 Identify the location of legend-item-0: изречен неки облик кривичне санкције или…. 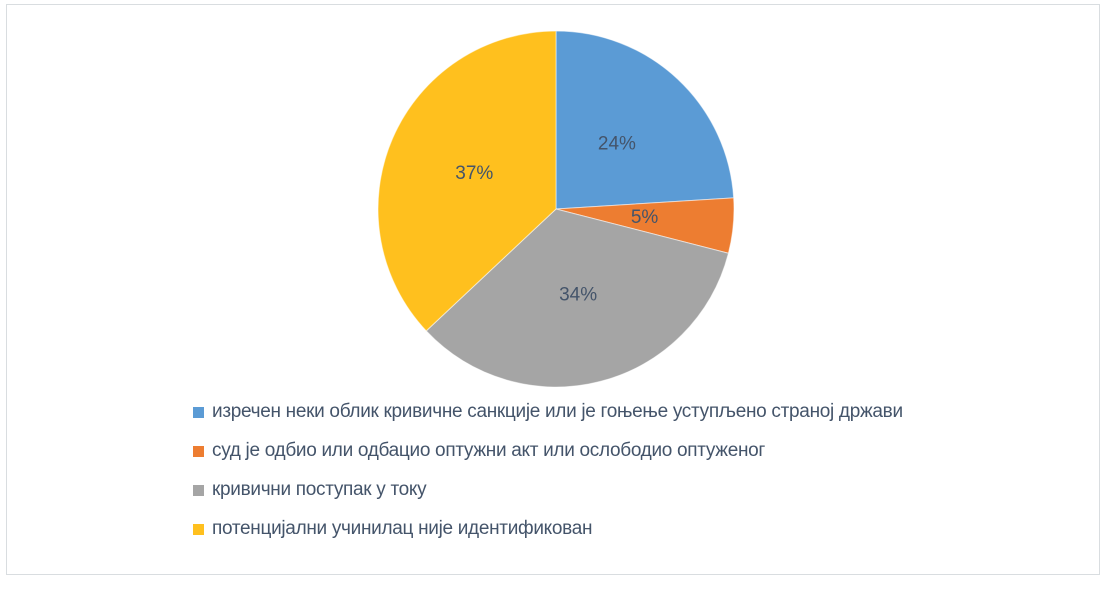
(633, 411).